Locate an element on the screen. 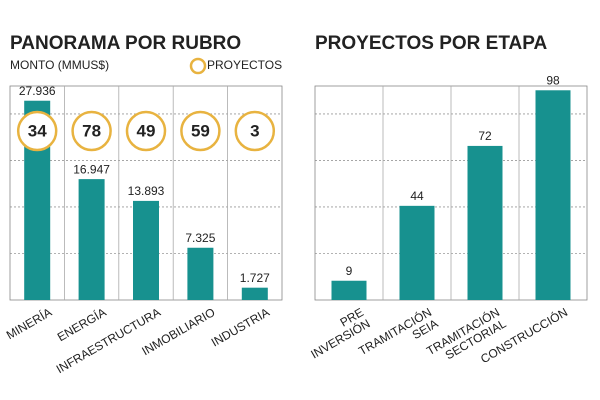 Image resolution: width=600 pixels, height=400 pixels. project-count: 34 is located at coordinates (37, 130).